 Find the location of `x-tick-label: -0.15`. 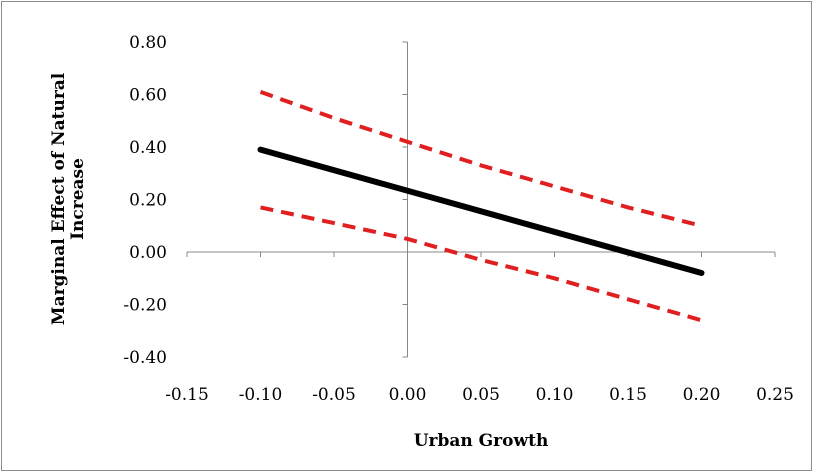

x-tick-label: -0.15 is located at coordinates (187, 395).